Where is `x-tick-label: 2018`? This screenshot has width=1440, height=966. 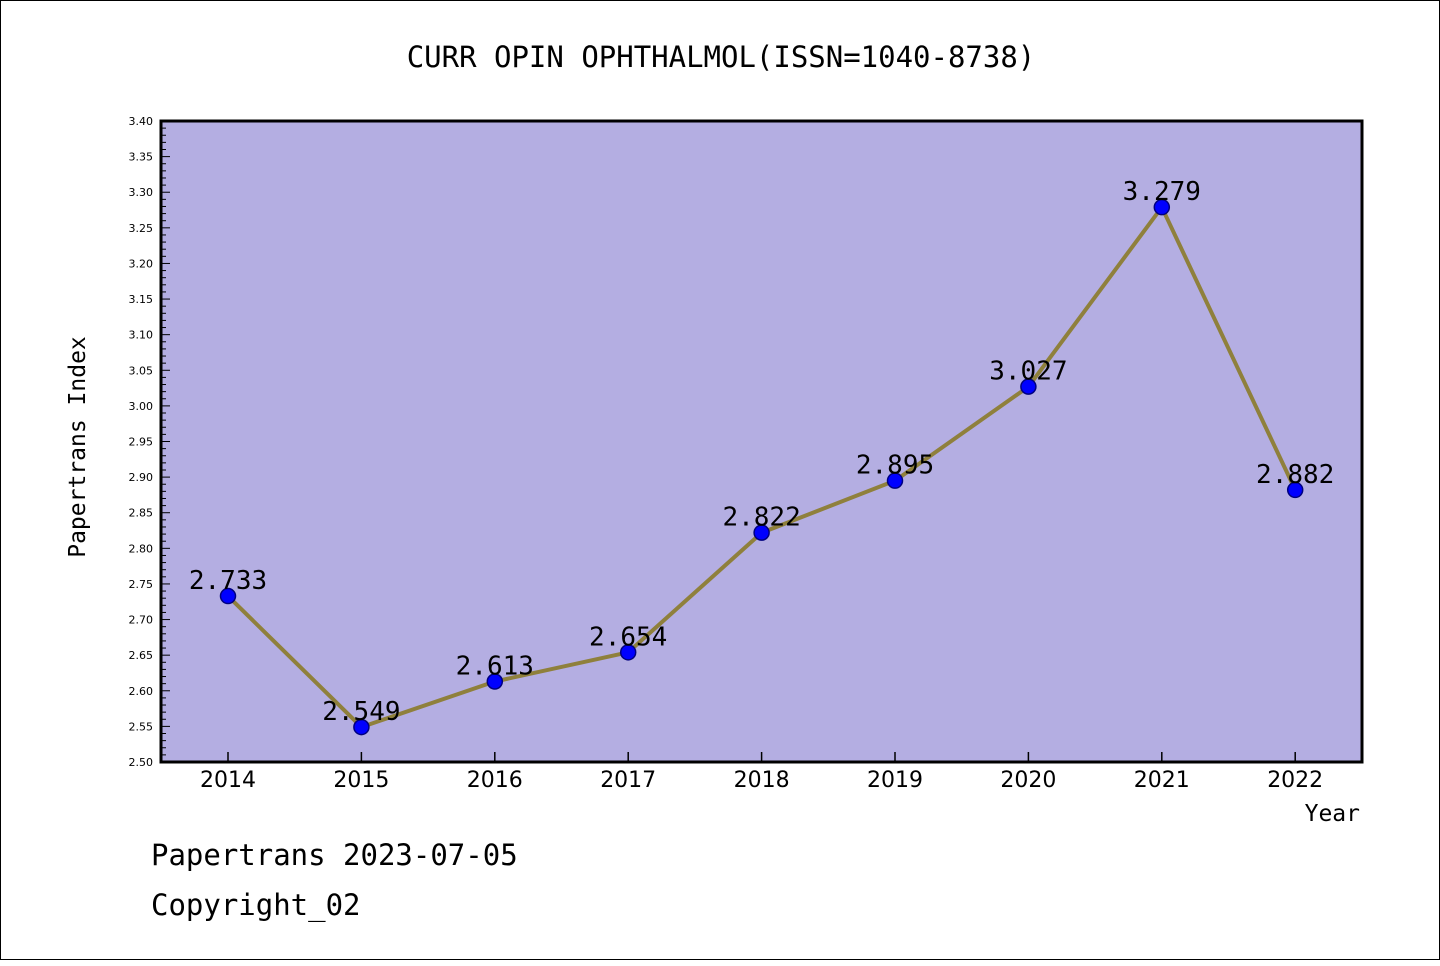
x-tick-label: 2018 is located at coordinates (762, 780).